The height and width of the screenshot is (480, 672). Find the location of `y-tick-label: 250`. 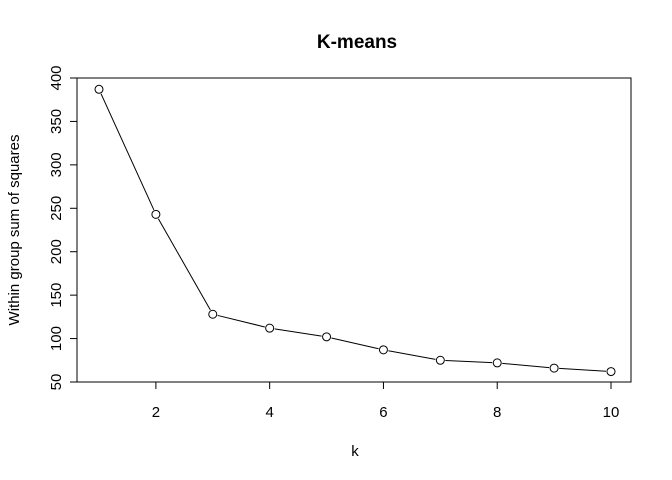

y-tick-label: 250 is located at coordinates (56, 208).